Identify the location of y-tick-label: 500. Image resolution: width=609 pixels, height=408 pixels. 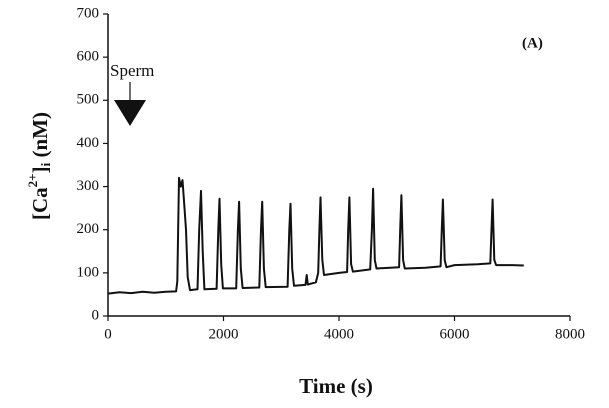
(88, 100).